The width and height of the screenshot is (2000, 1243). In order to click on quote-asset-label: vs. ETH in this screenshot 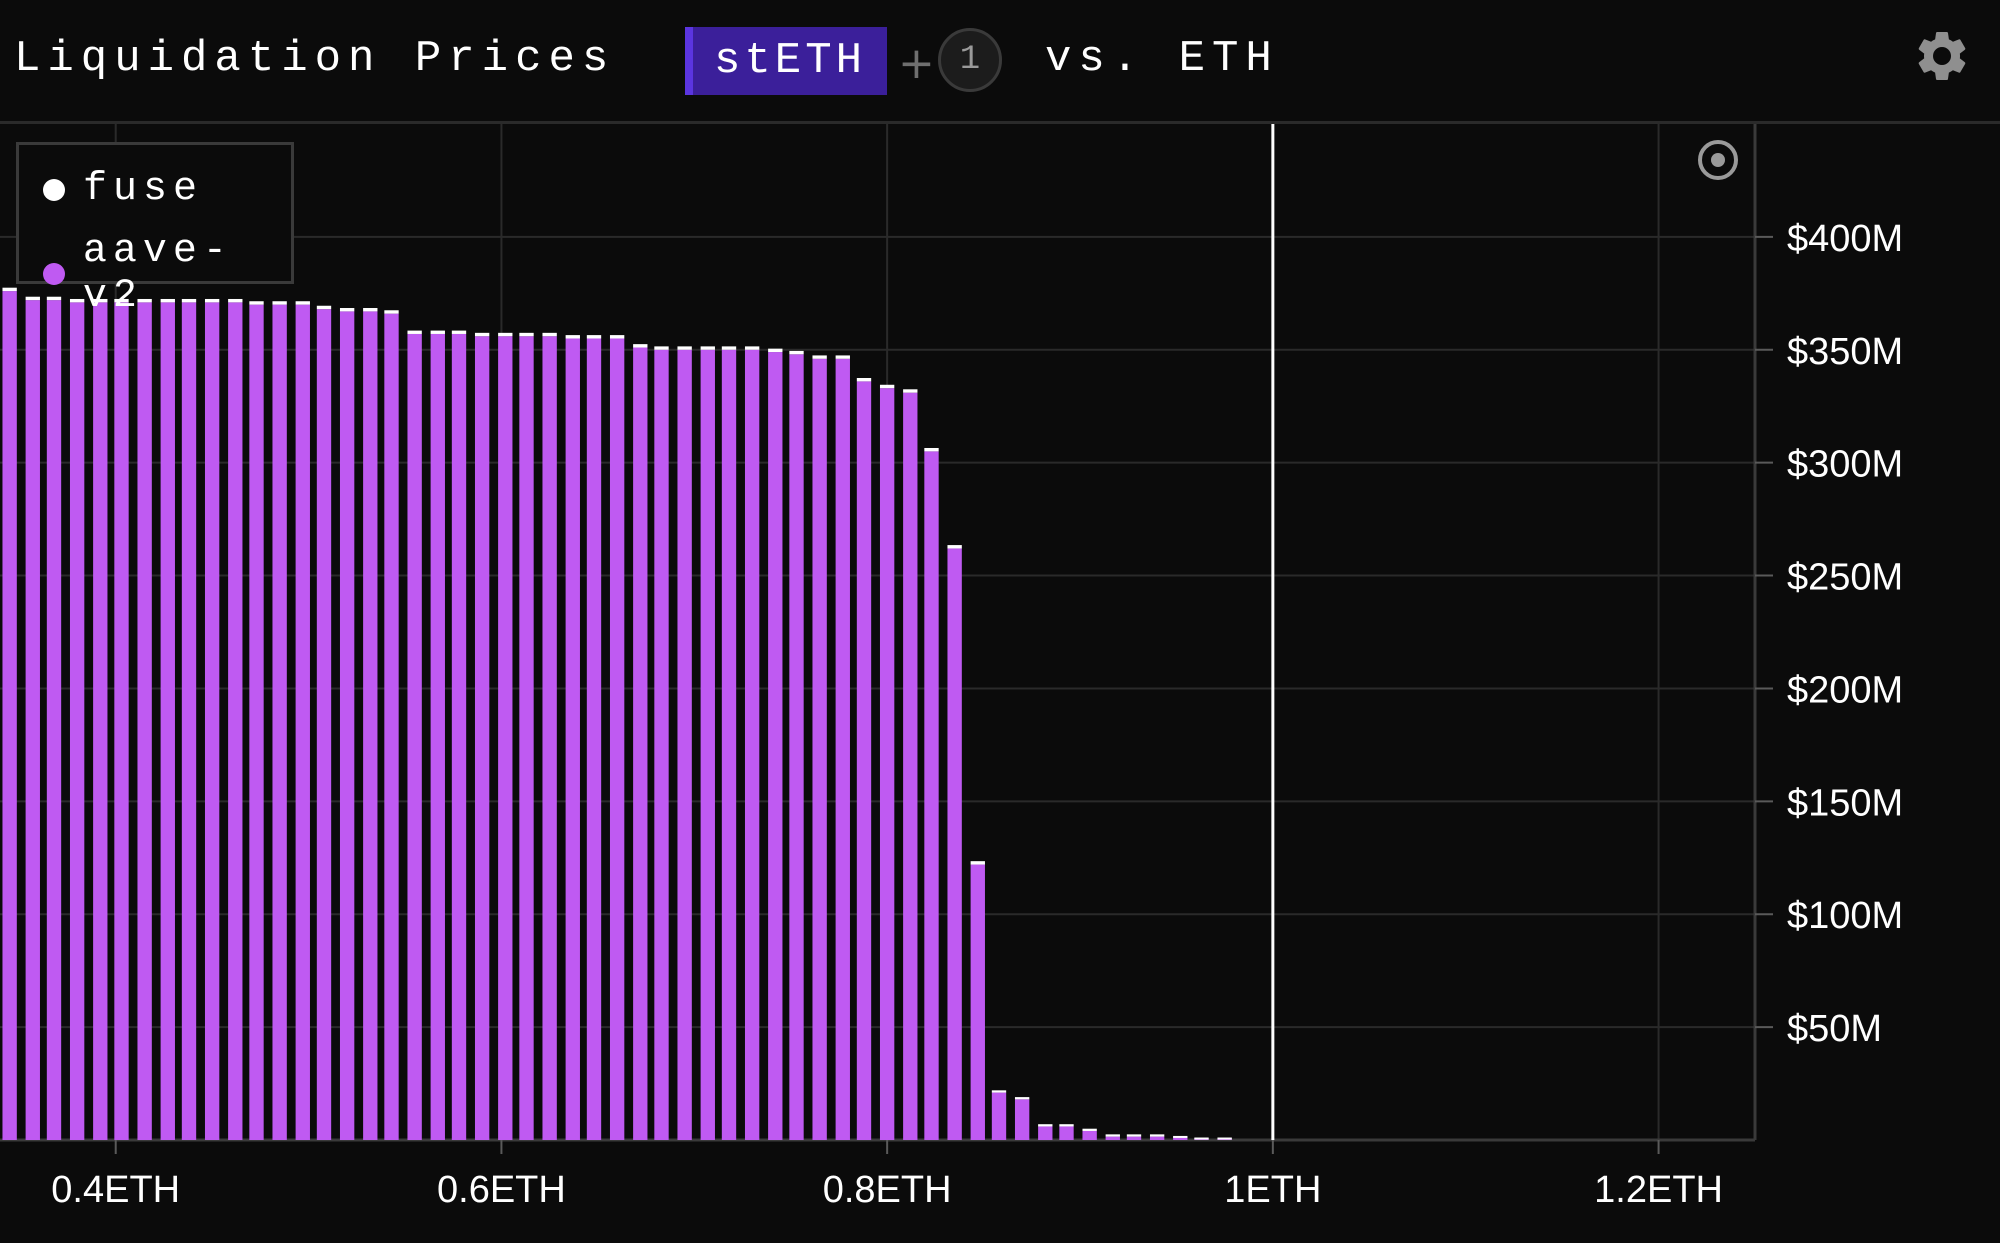, I will do `click(1162, 59)`.